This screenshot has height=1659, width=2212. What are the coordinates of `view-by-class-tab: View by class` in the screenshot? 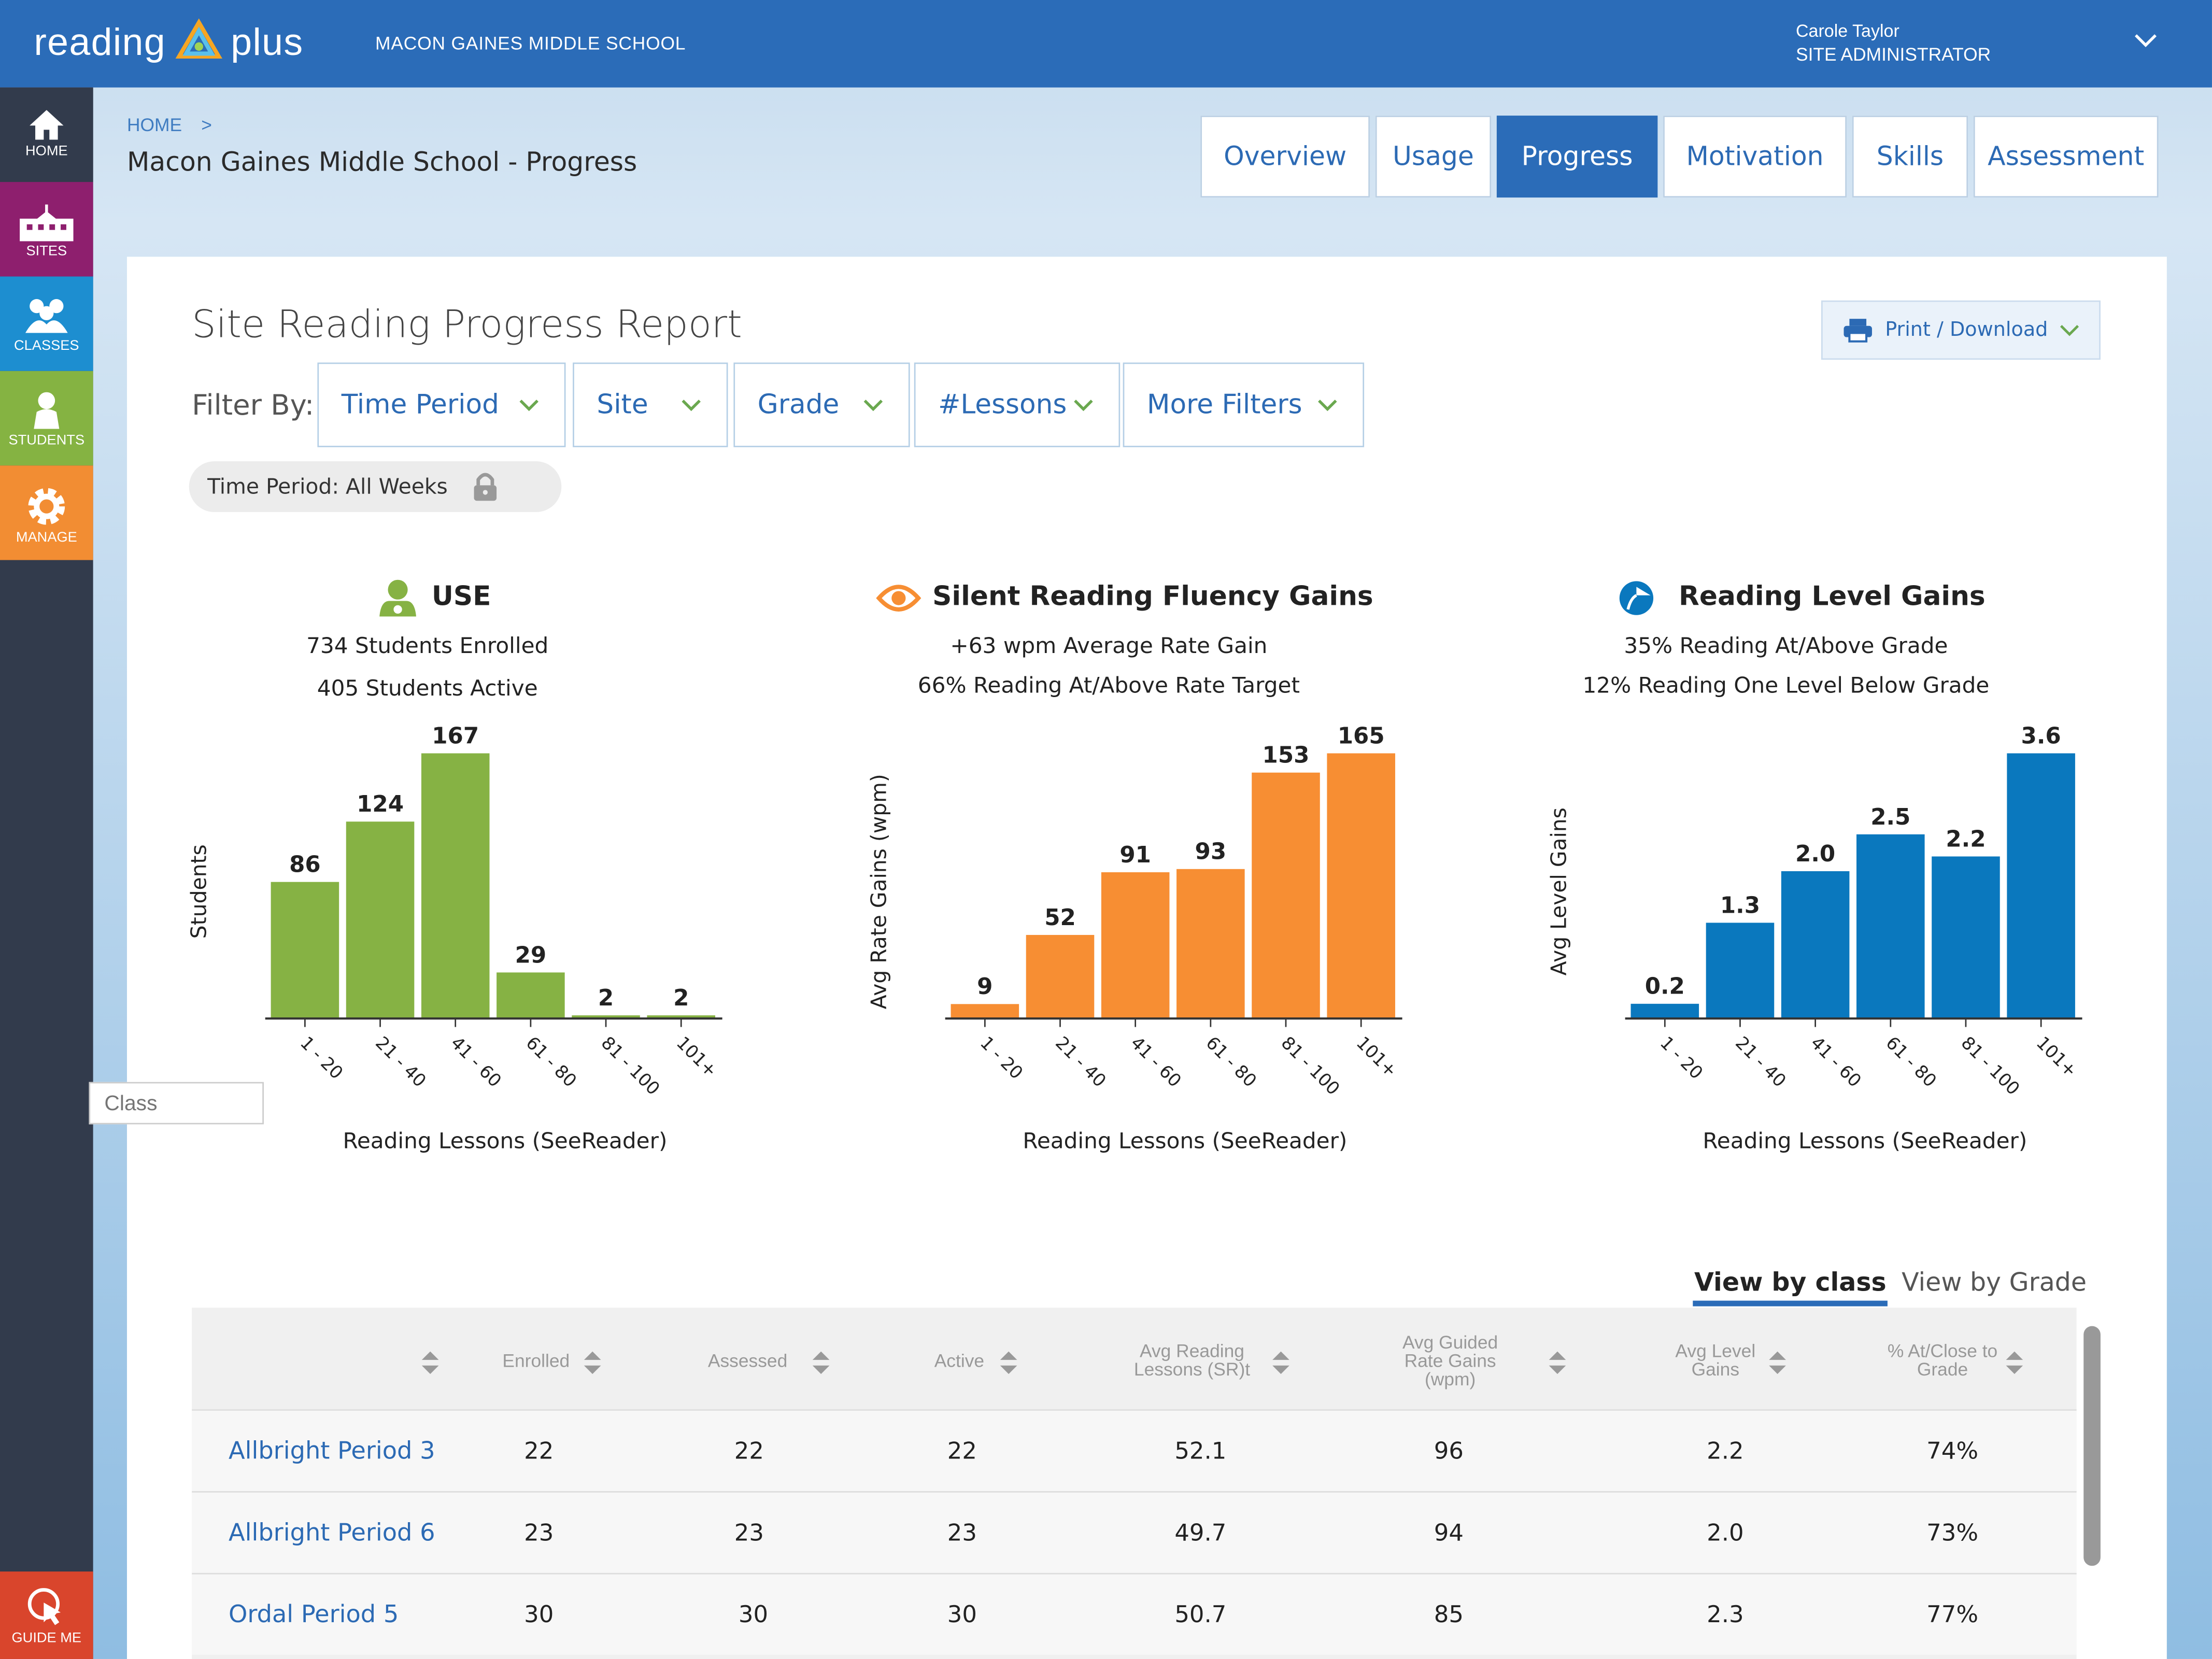 It's located at (1790, 1287).